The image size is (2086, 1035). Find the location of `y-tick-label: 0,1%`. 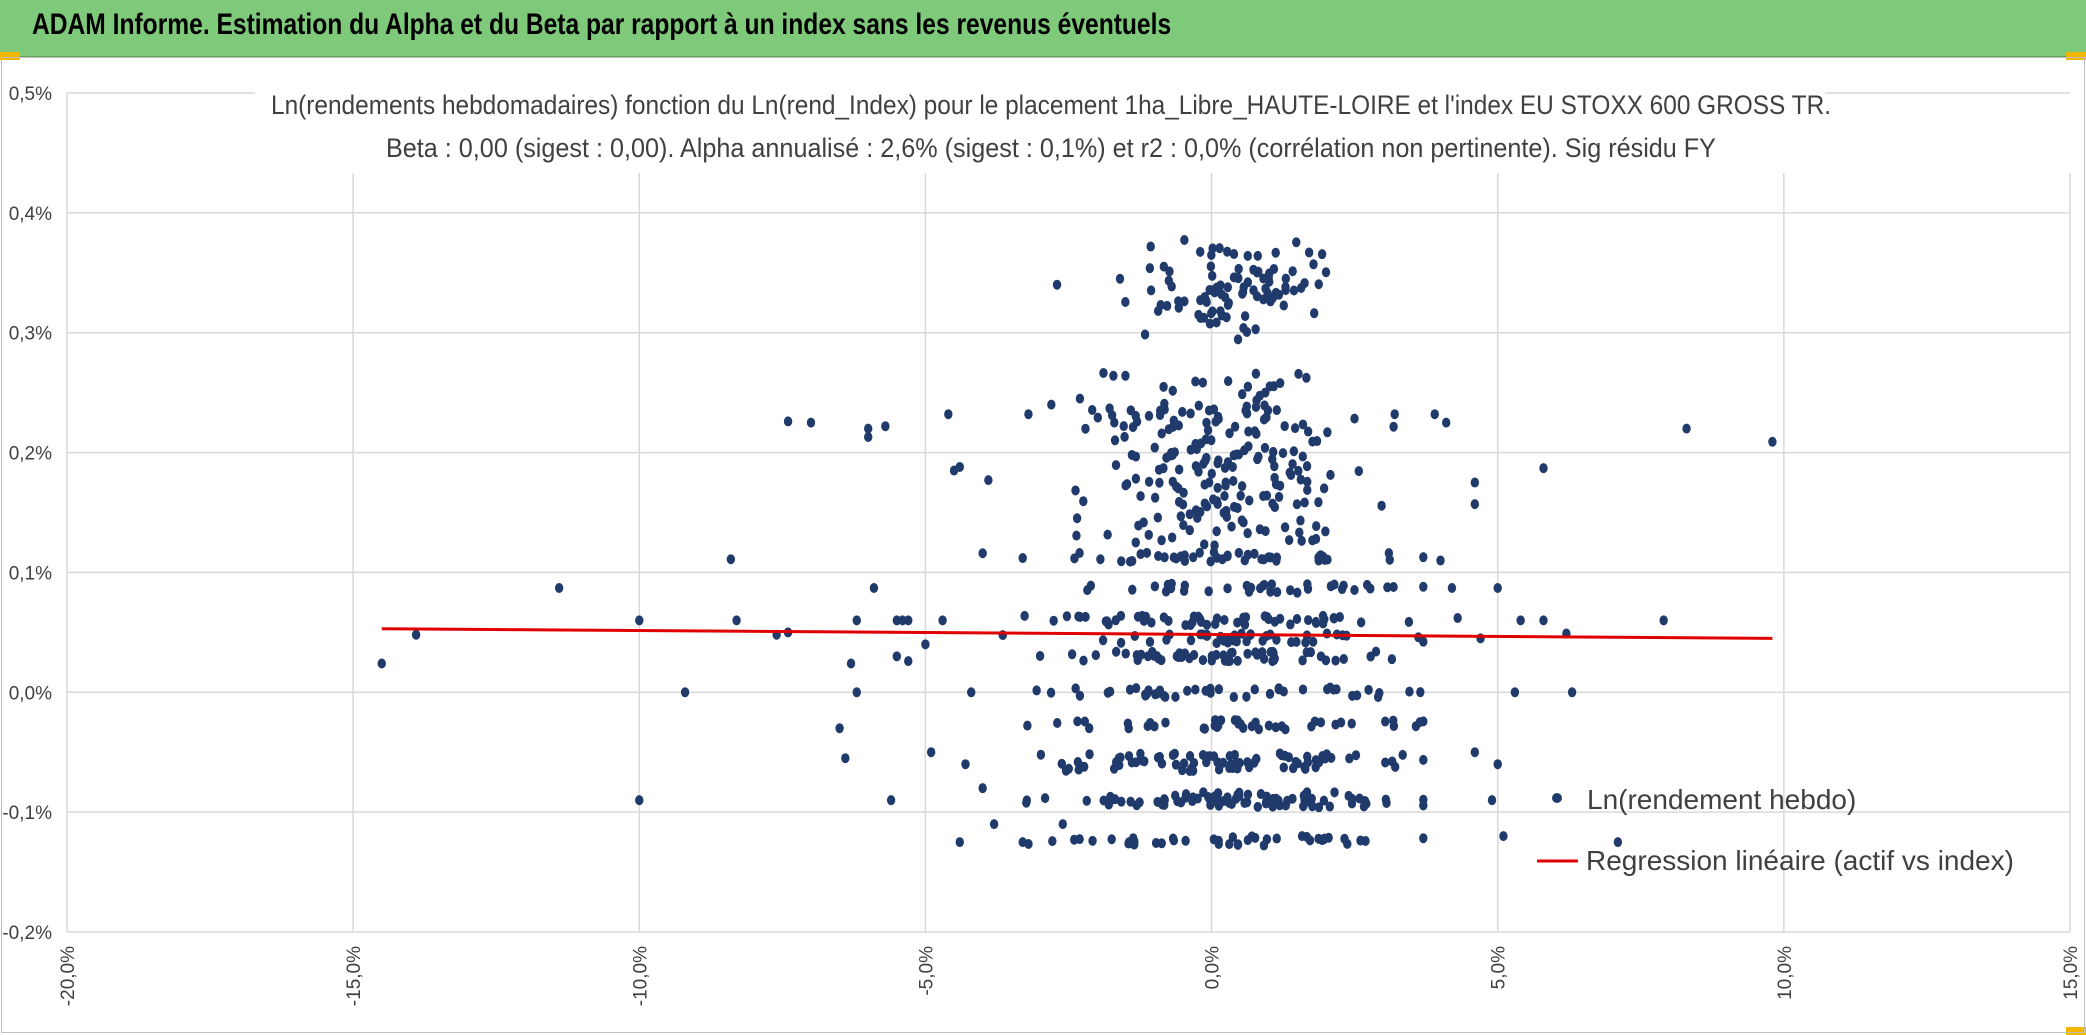

y-tick-label: 0,1% is located at coordinates (30, 573).